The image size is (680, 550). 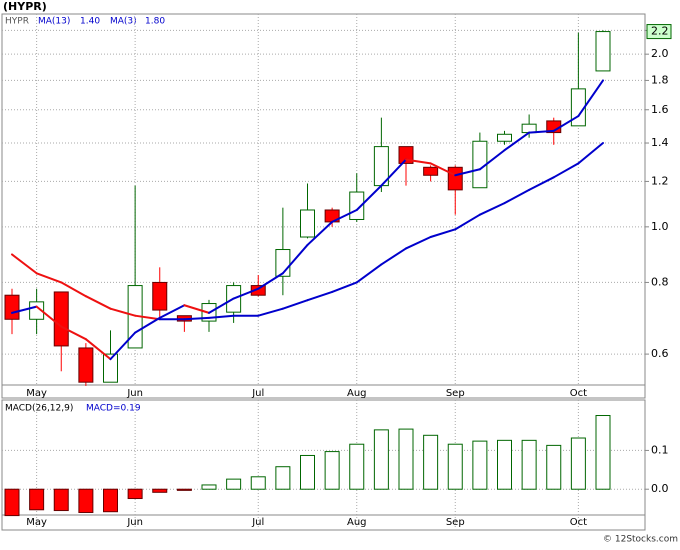 I want to click on last-price-label: 2.2, so click(x=660, y=31).